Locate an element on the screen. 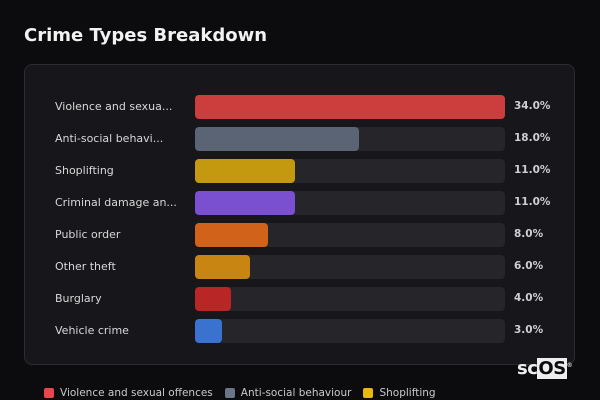 Image resolution: width=600 pixels, height=400 pixels. chart-title: Crime Types Breakdown is located at coordinates (146, 35).